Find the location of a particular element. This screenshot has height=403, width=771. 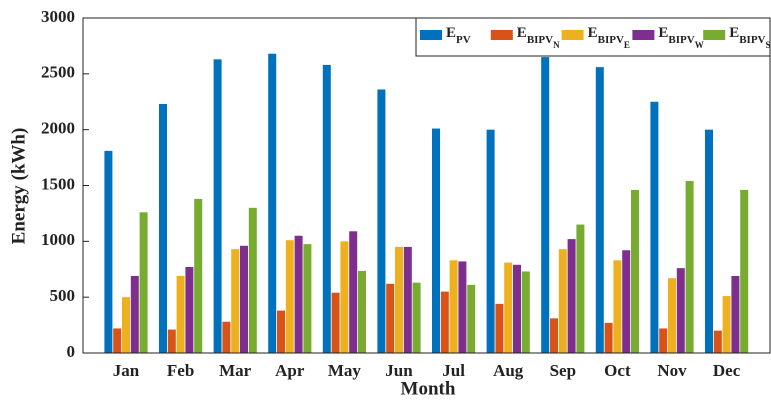

y-axis-title: Energy (kWh) is located at coordinates (18, 186).